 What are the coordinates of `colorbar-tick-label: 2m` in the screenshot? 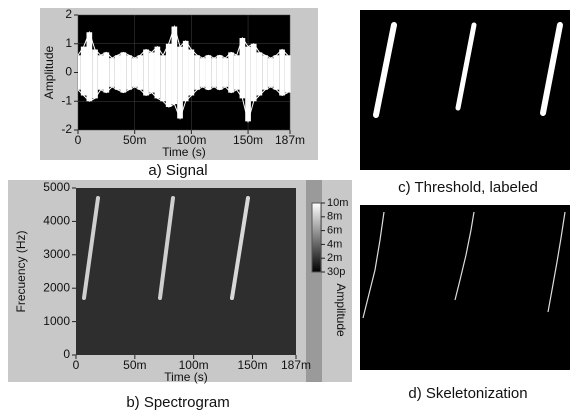 It's located at (334, 258).